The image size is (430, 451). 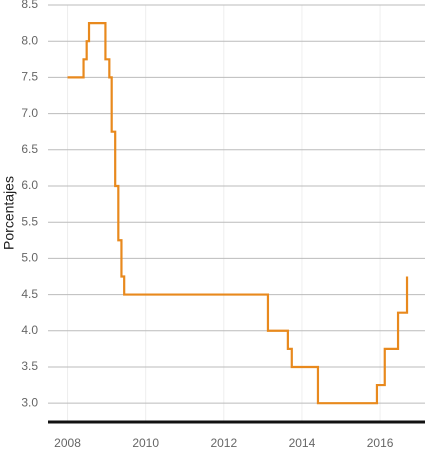 What do you see at coordinates (9, 213) in the screenshot?
I see `y-axis-label: Porcentajes` at bounding box center [9, 213].